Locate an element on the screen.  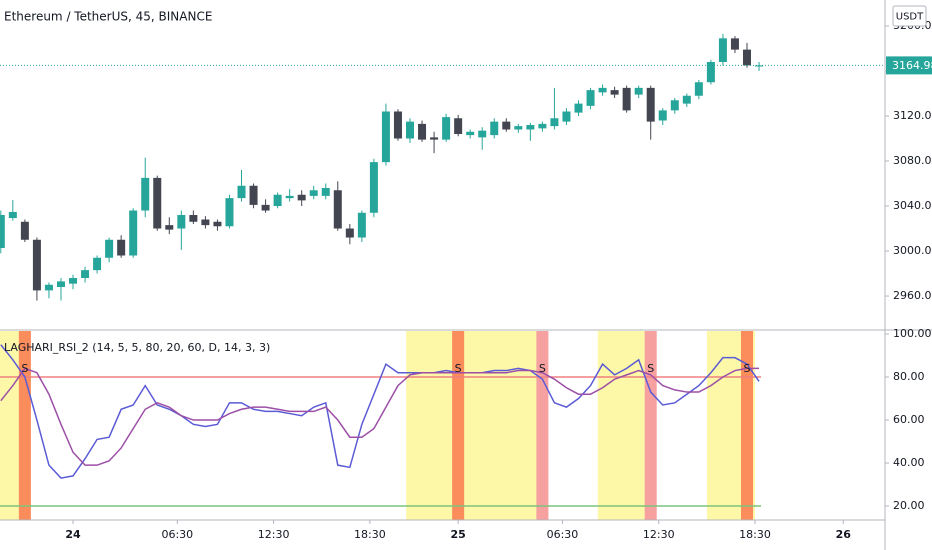
y-tick-label: 3080.00 is located at coordinates (912, 160).